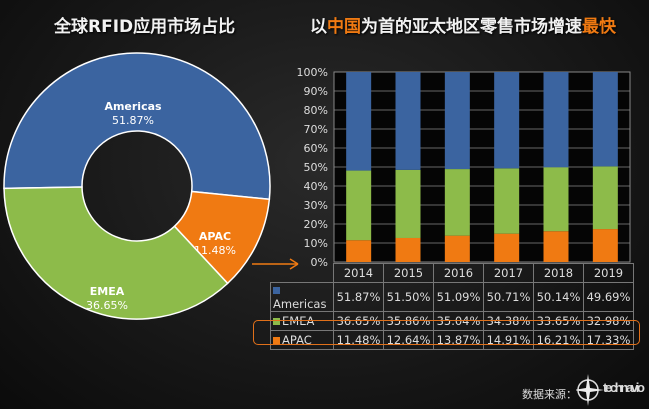  I want to click on technavio-logo: technavio, so click(610, 390).